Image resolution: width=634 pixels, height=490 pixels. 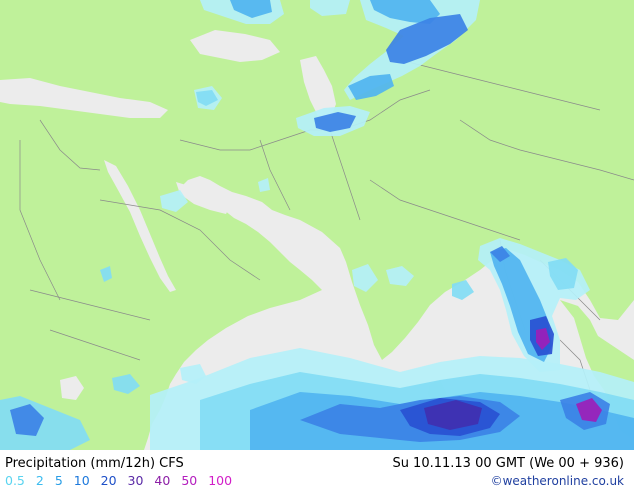 What do you see at coordinates (557, 481) in the screenshot?
I see `credit-link: ©weatheronline.co.uk` at bounding box center [557, 481].